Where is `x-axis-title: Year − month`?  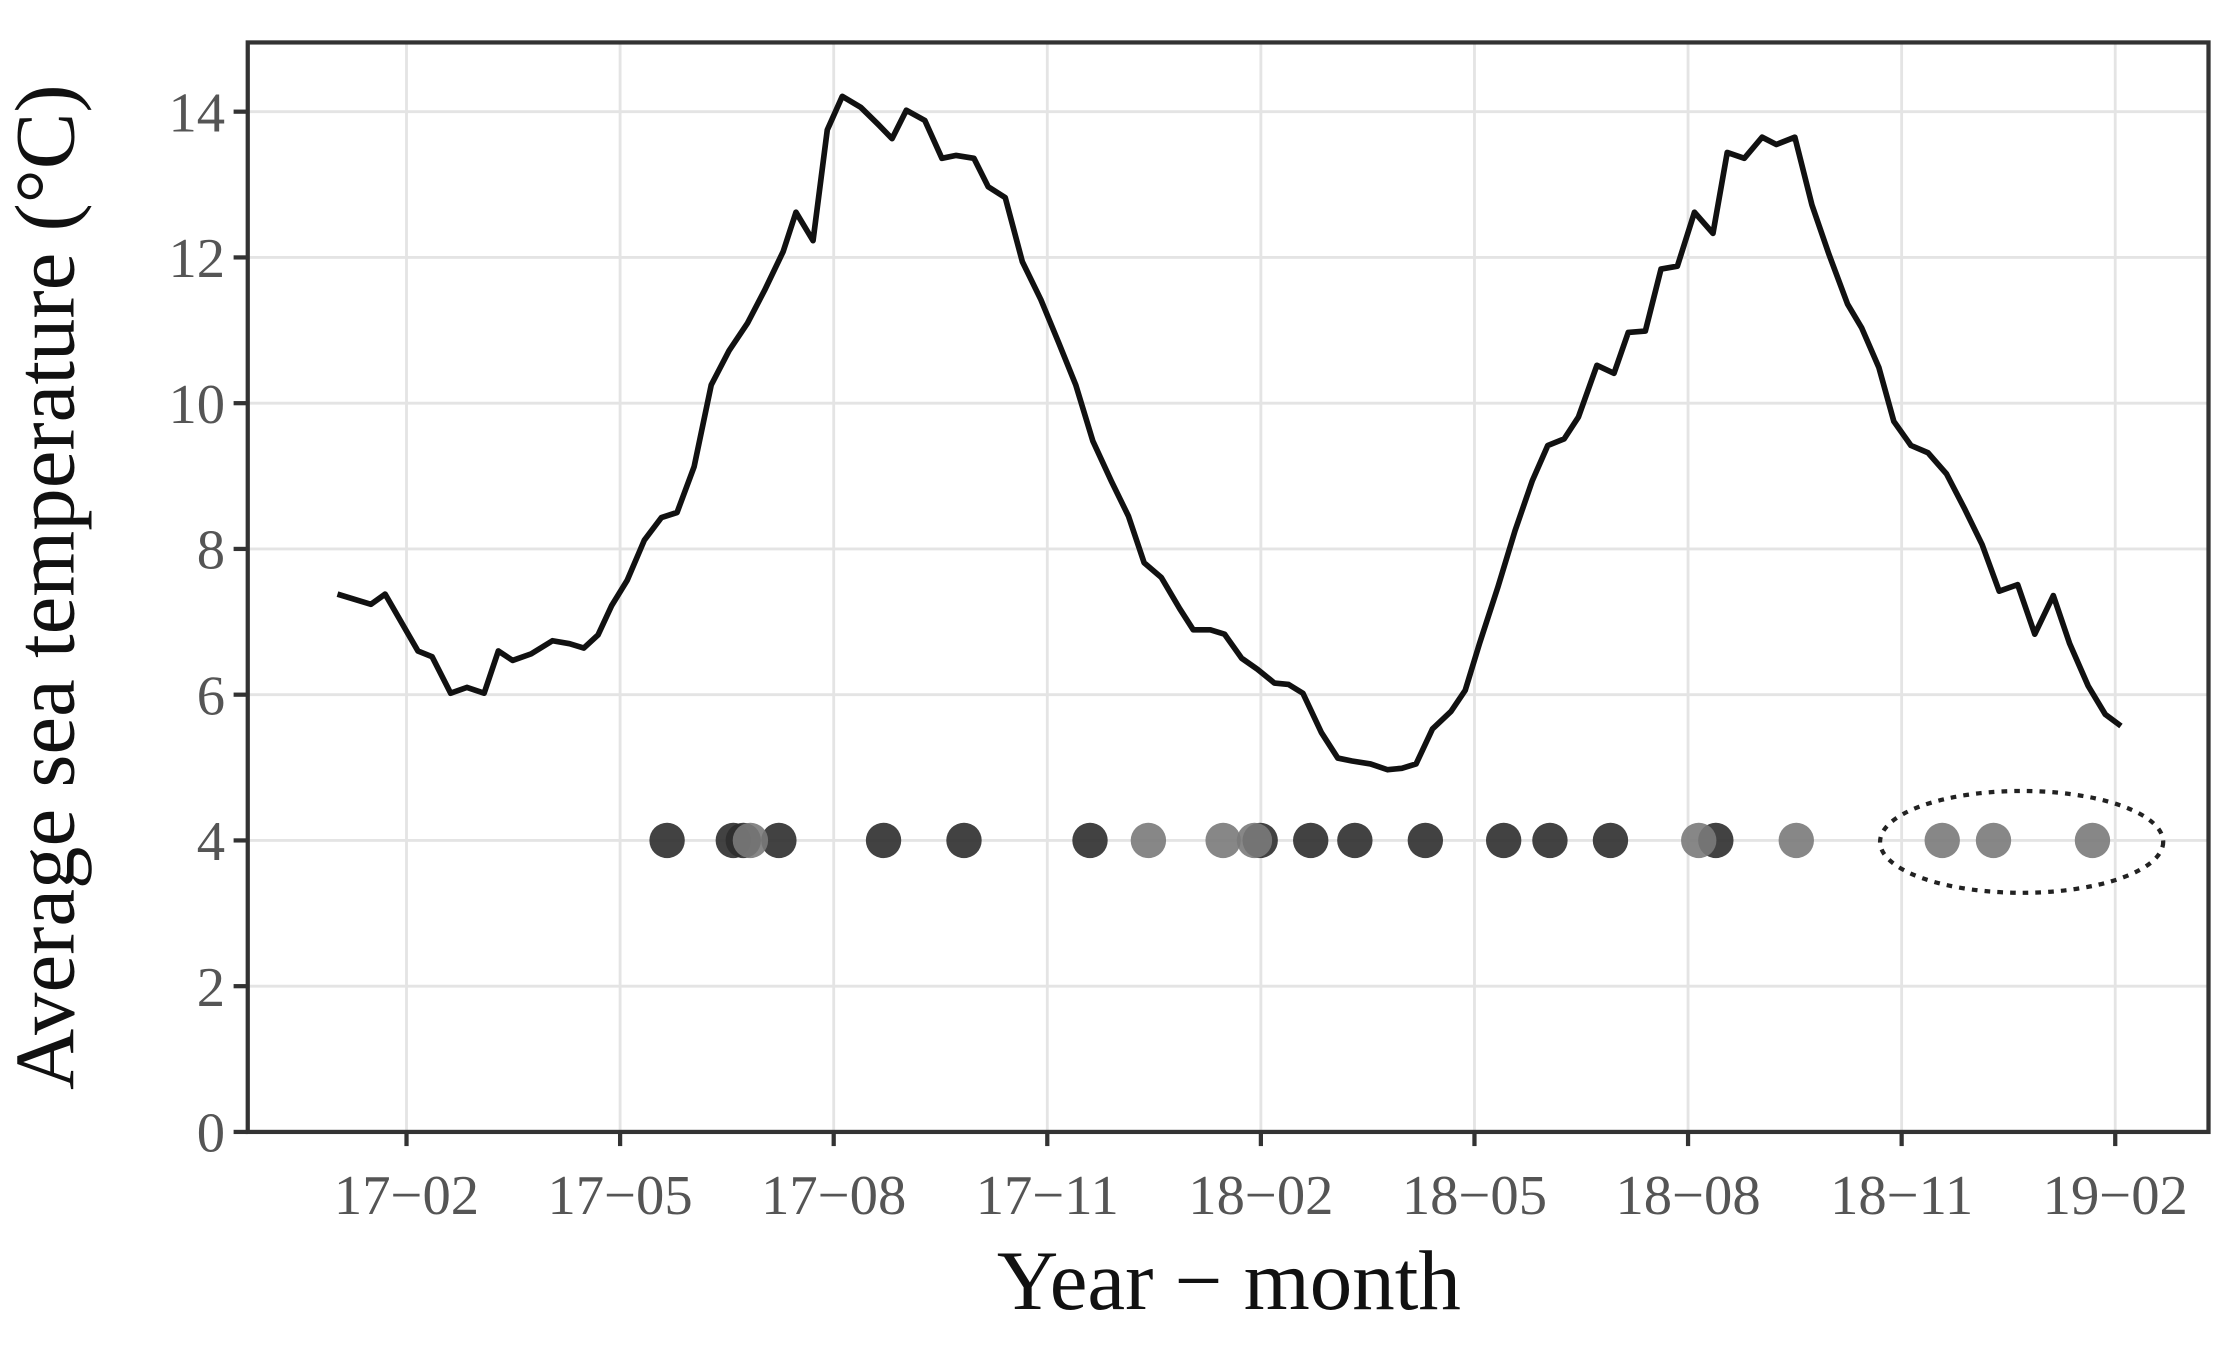
x-axis-title: Year − month is located at coordinates (1229, 1281).